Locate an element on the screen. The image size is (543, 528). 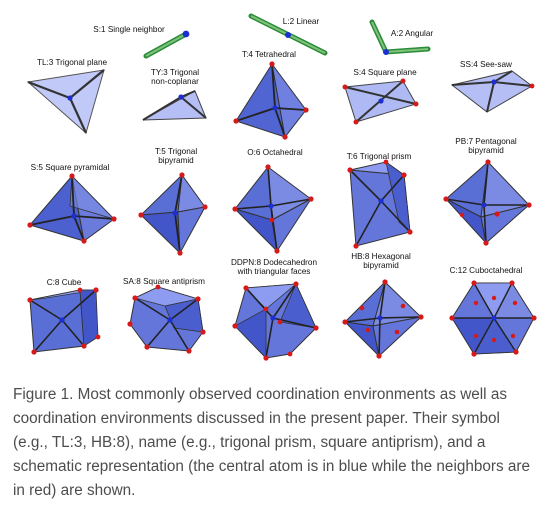
shape-hb8 is located at coordinates (383, 319).